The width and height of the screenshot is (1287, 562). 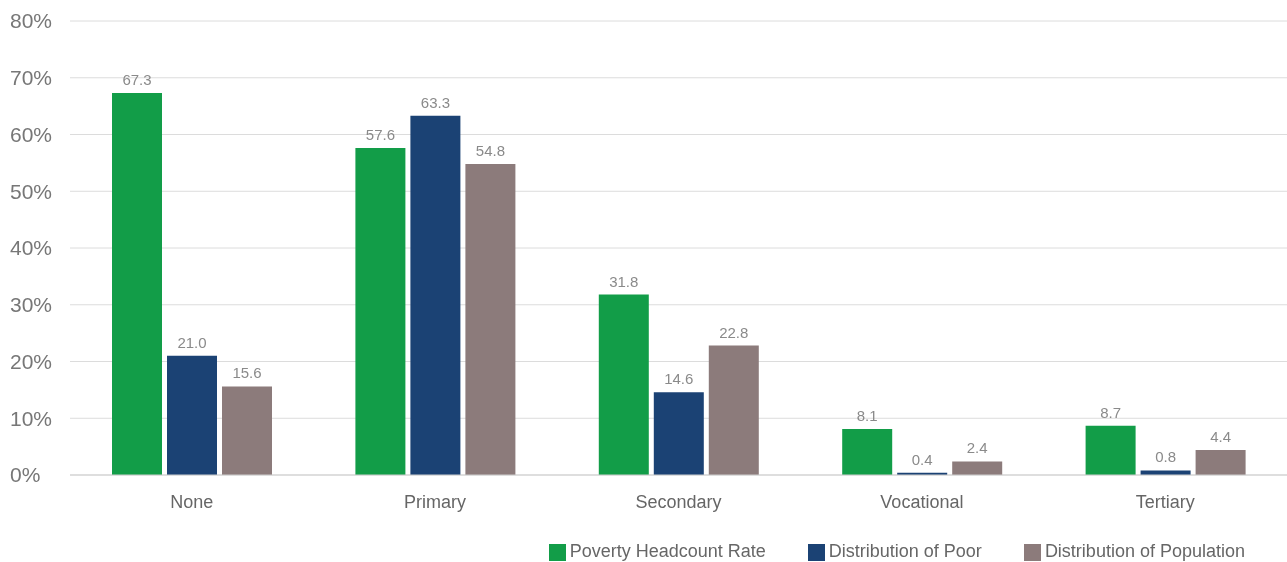 What do you see at coordinates (678, 501) in the screenshot?
I see `x-tick-label: Secondary` at bounding box center [678, 501].